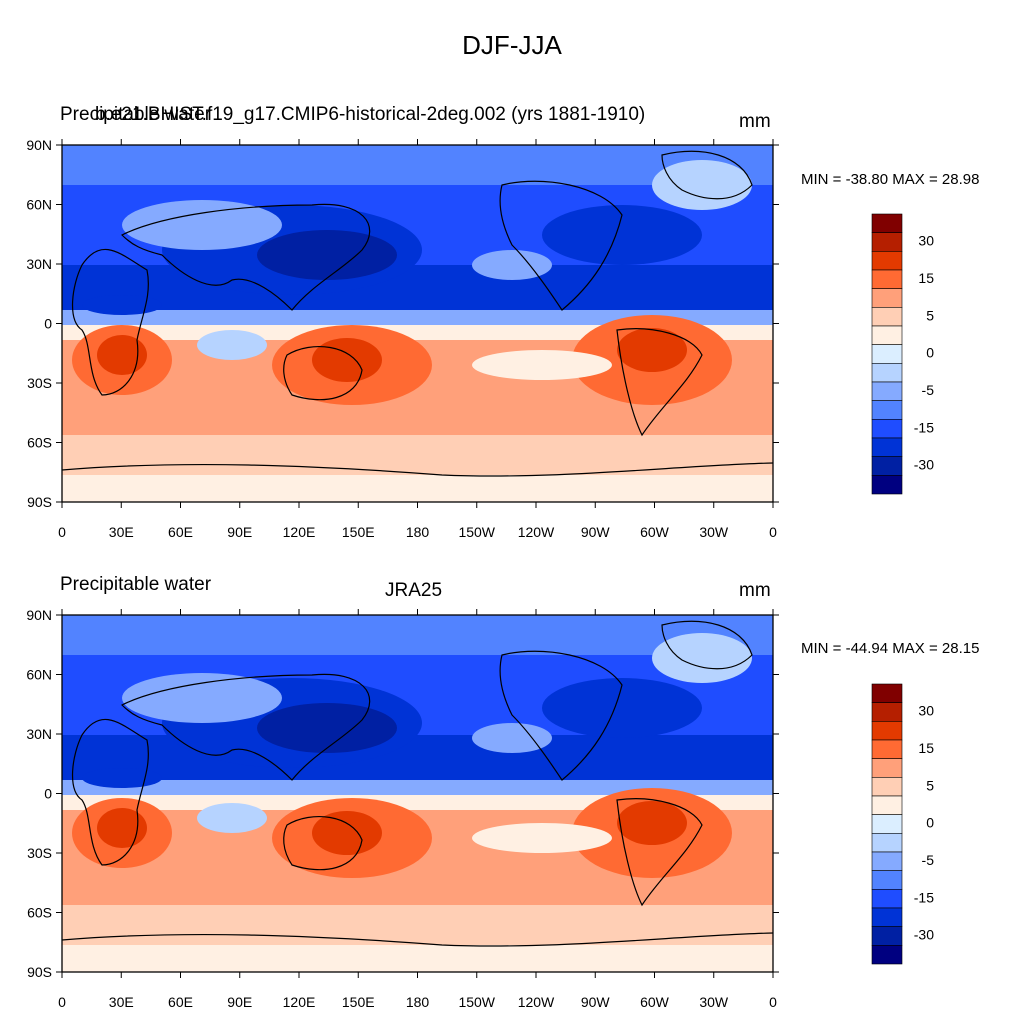 The height and width of the screenshot is (1024, 1024). Describe the element at coordinates (414, 590) in the screenshot. I see `panel-center-title: JRA25` at that location.